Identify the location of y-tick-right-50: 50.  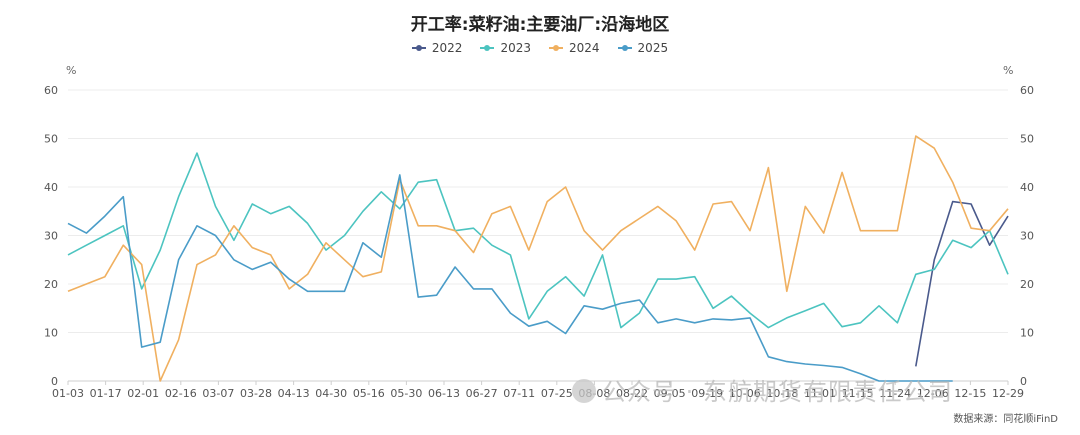
(1027, 139).